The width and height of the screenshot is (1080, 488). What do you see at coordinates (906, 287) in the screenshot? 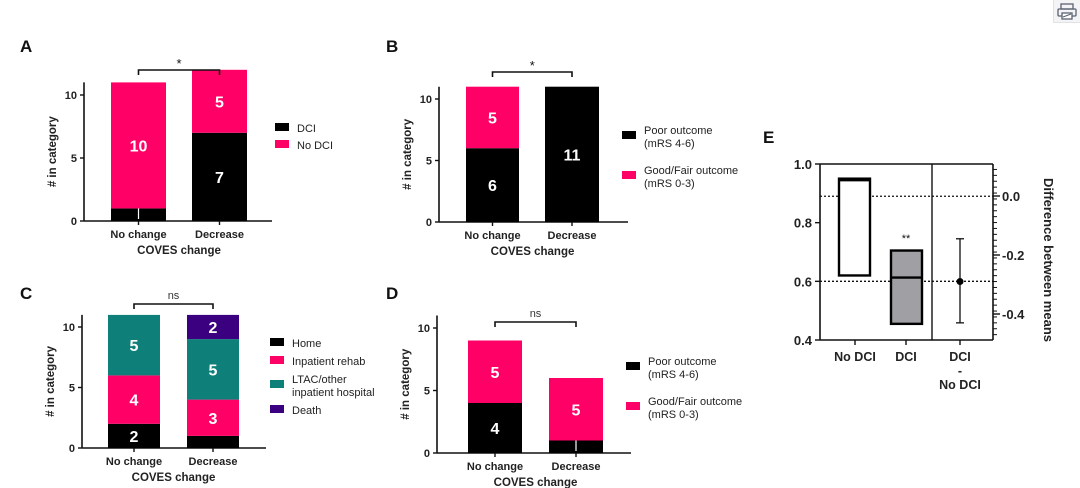
I see `box-dci` at bounding box center [906, 287].